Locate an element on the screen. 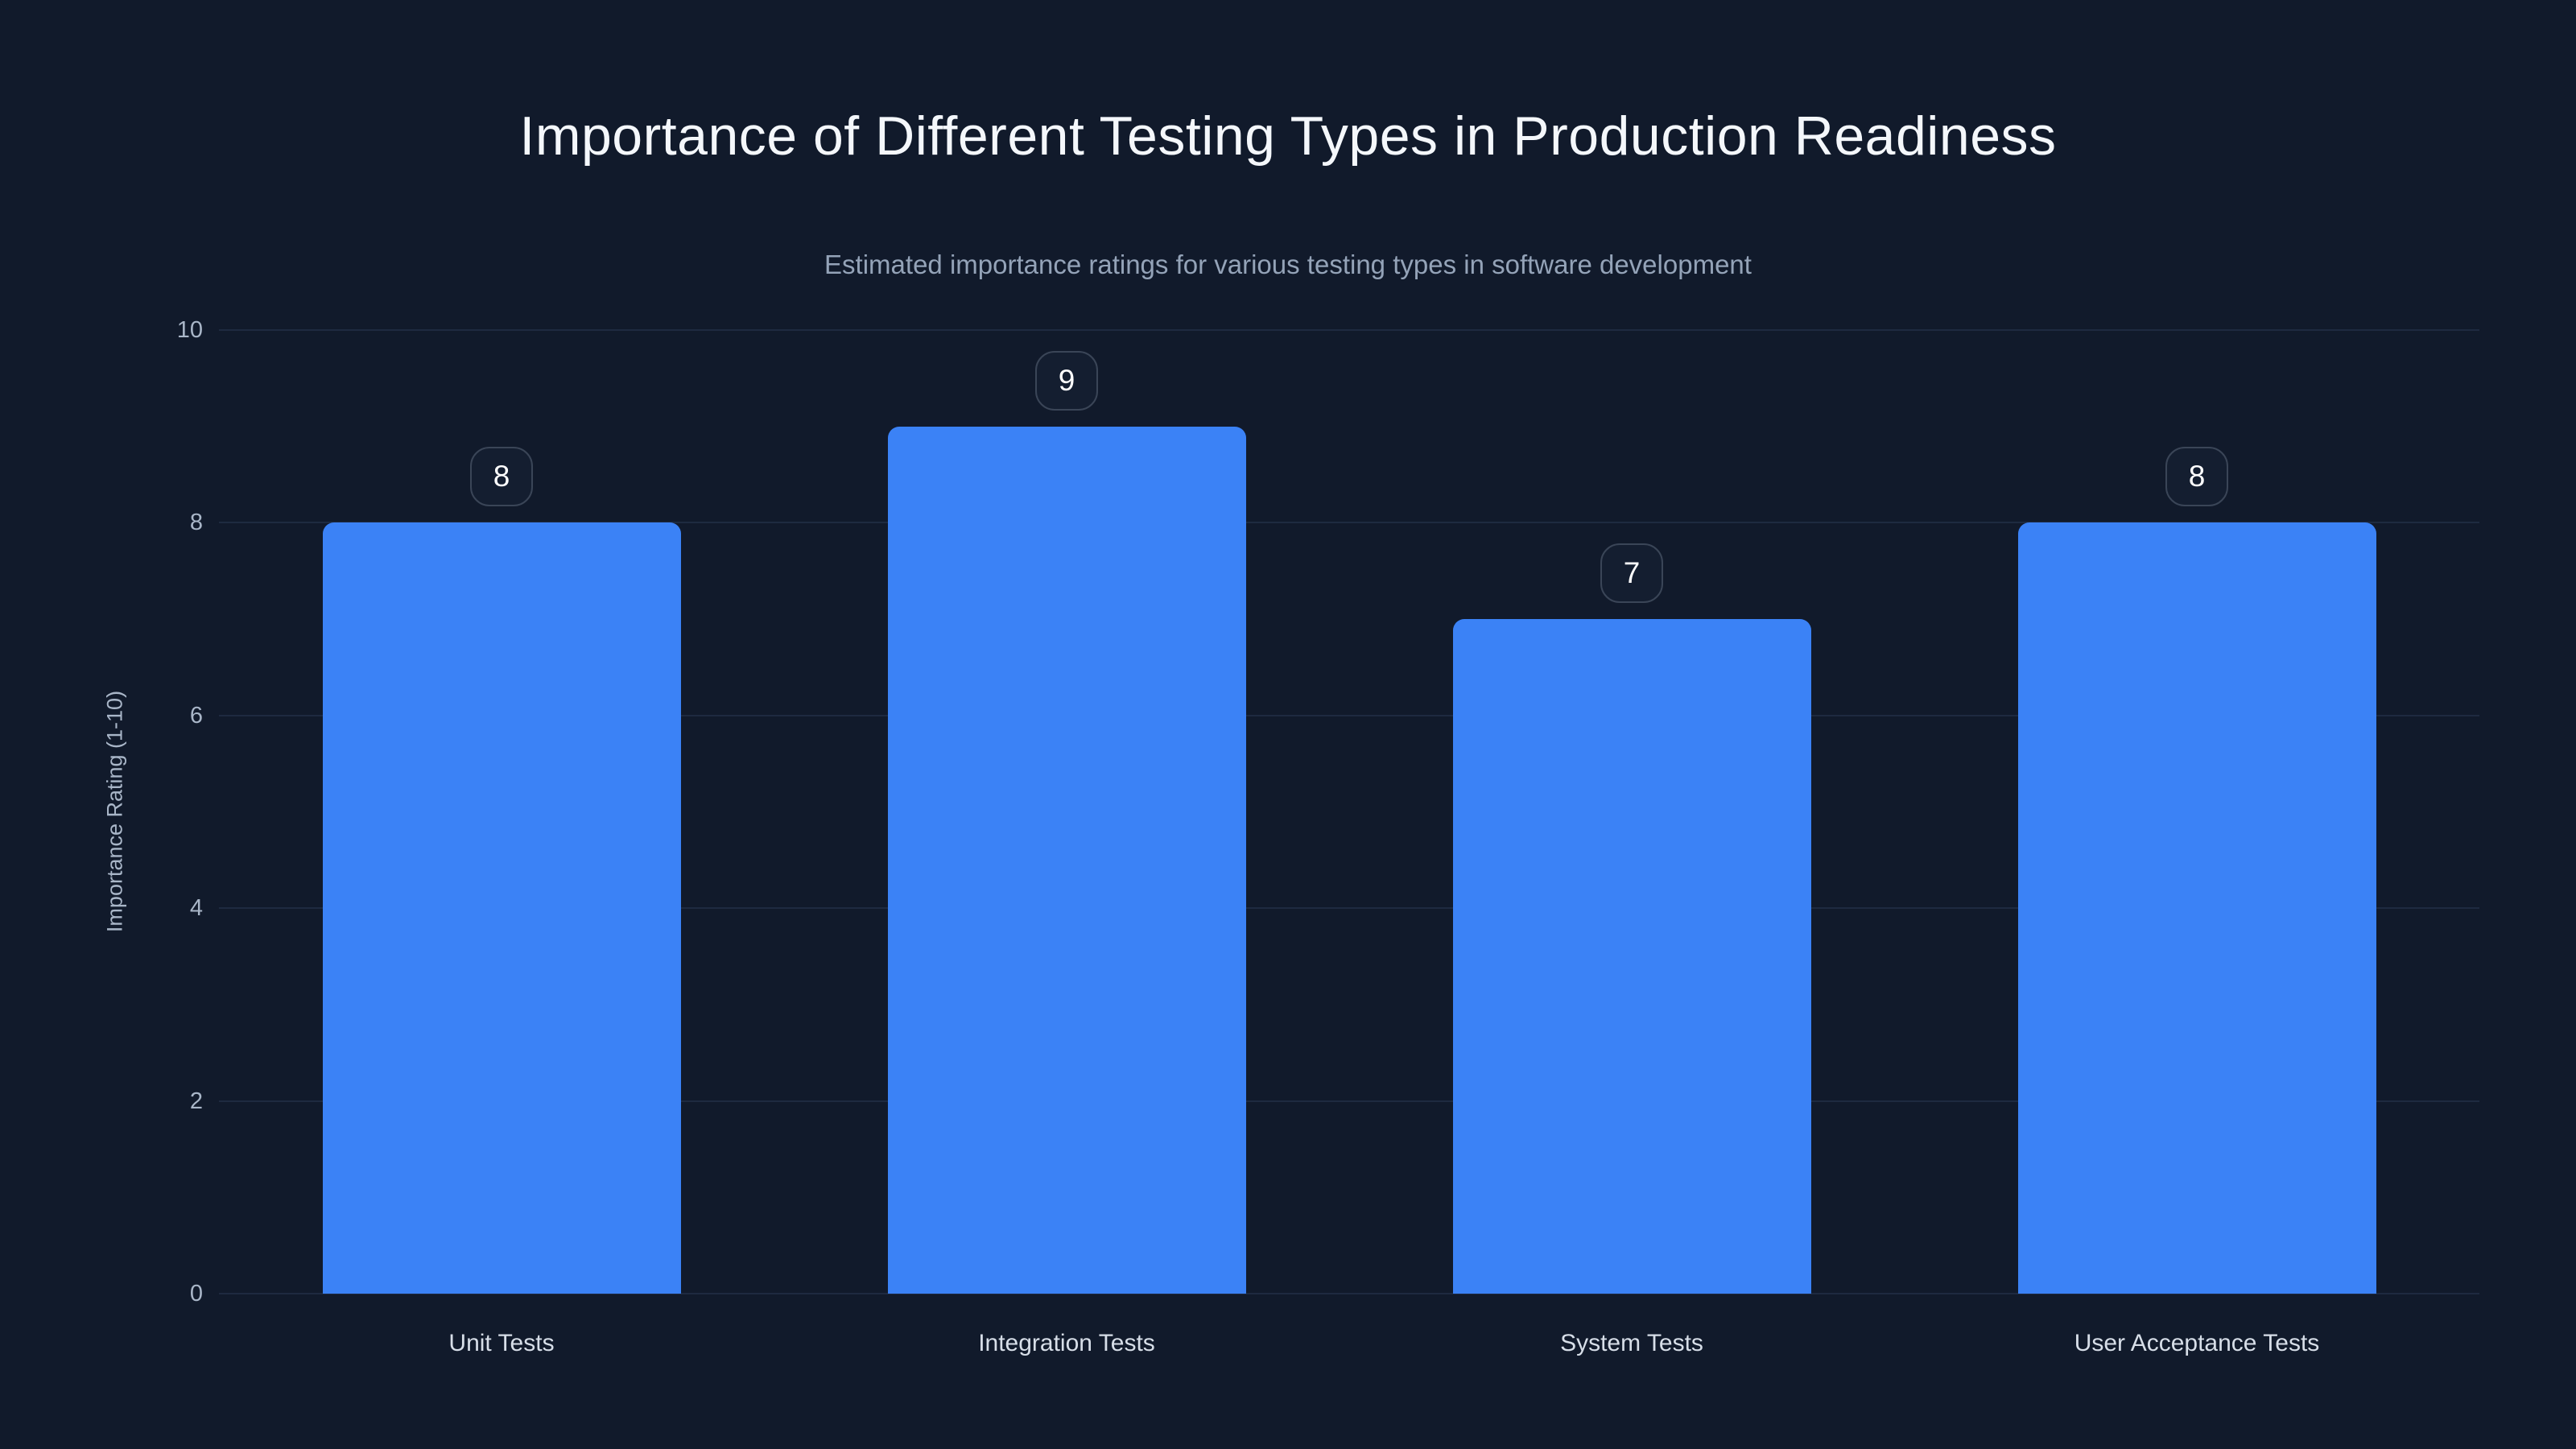 The width and height of the screenshot is (2576, 1449). y-tick-label: 6 is located at coordinates (196, 715).